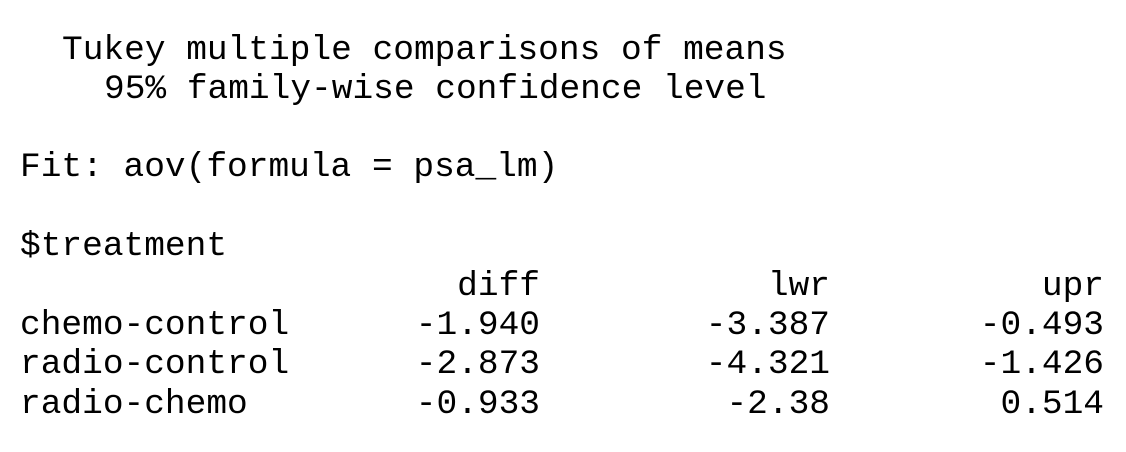 This screenshot has height=452, width=1126. I want to click on diff-cell: -0.933, so click(477, 404).